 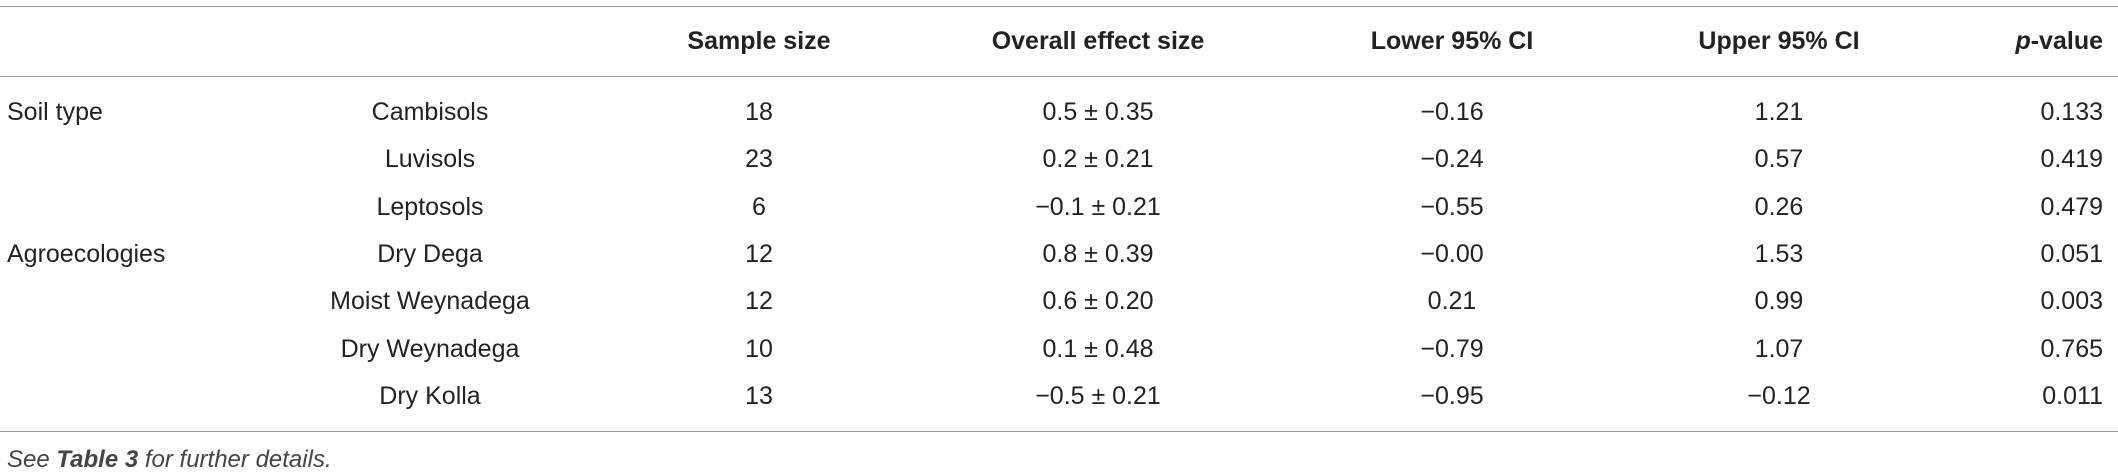 I want to click on column-header: Lower 95% CI, so click(x=1452, y=41).